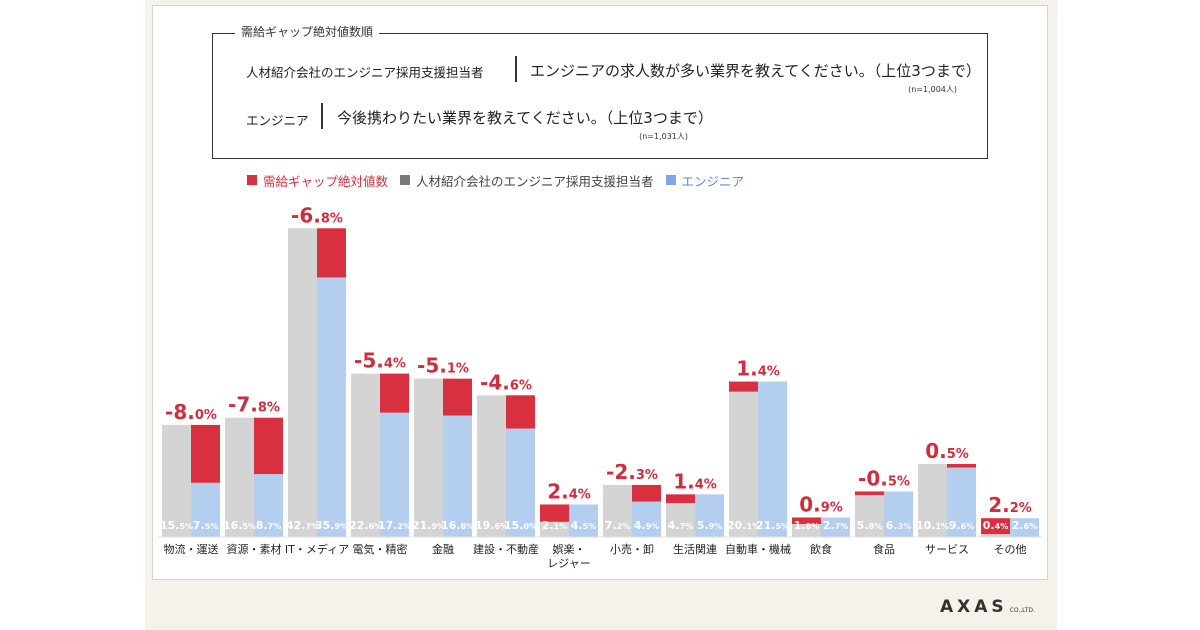 This screenshot has height=630, width=1200. Describe the element at coordinates (663, 136) in the screenshot. I see `q2-sample-size: (n=1,031人)` at that location.